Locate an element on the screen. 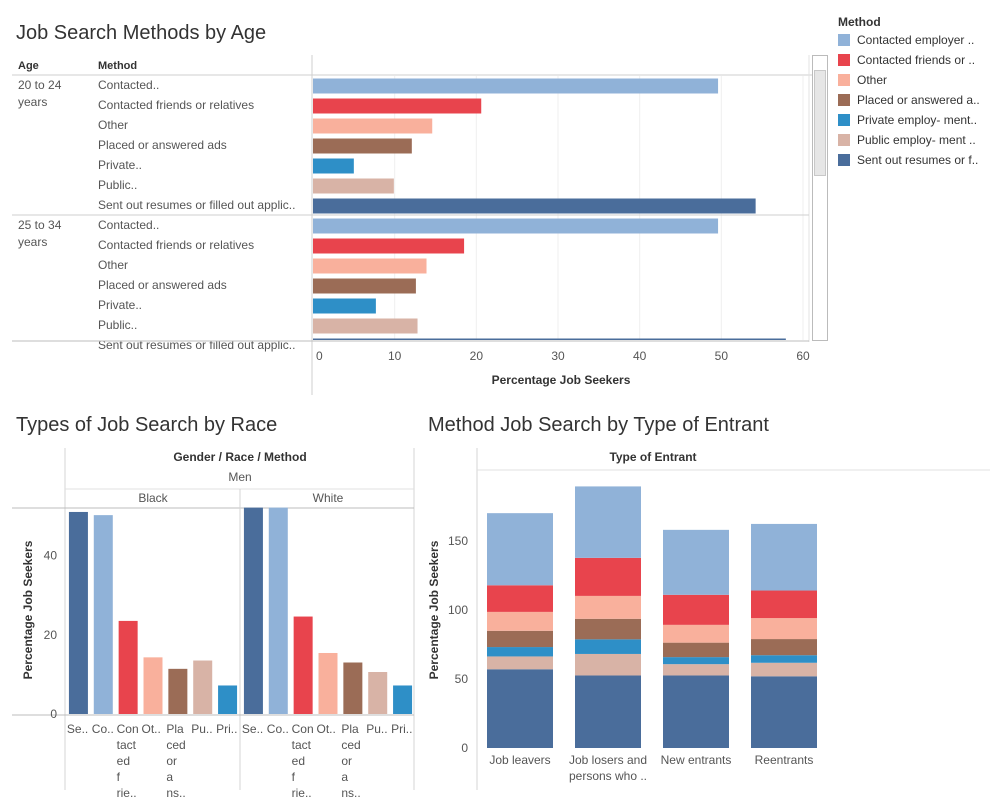  y-tick-label: 20 is located at coordinates (51, 635).